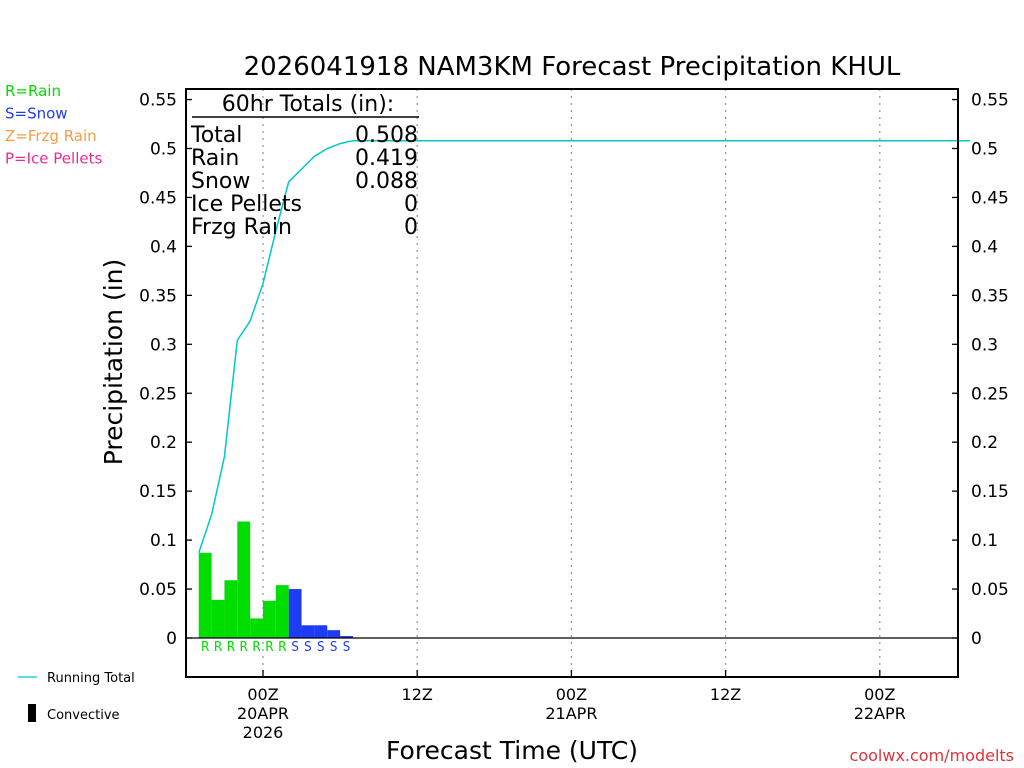 The width and height of the screenshot is (1024, 768). What do you see at coordinates (158, 296) in the screenshot?
I see `y-tick-label-left: 0.35` at bounding box center [158, 296].